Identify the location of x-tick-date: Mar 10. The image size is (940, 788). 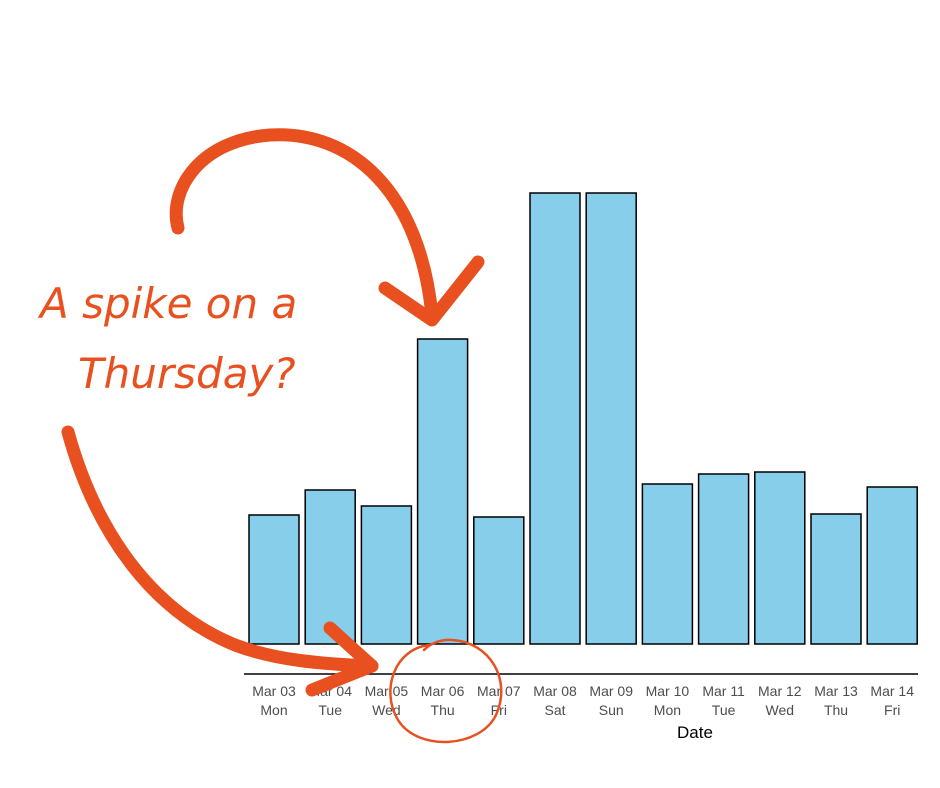
(668, 691).